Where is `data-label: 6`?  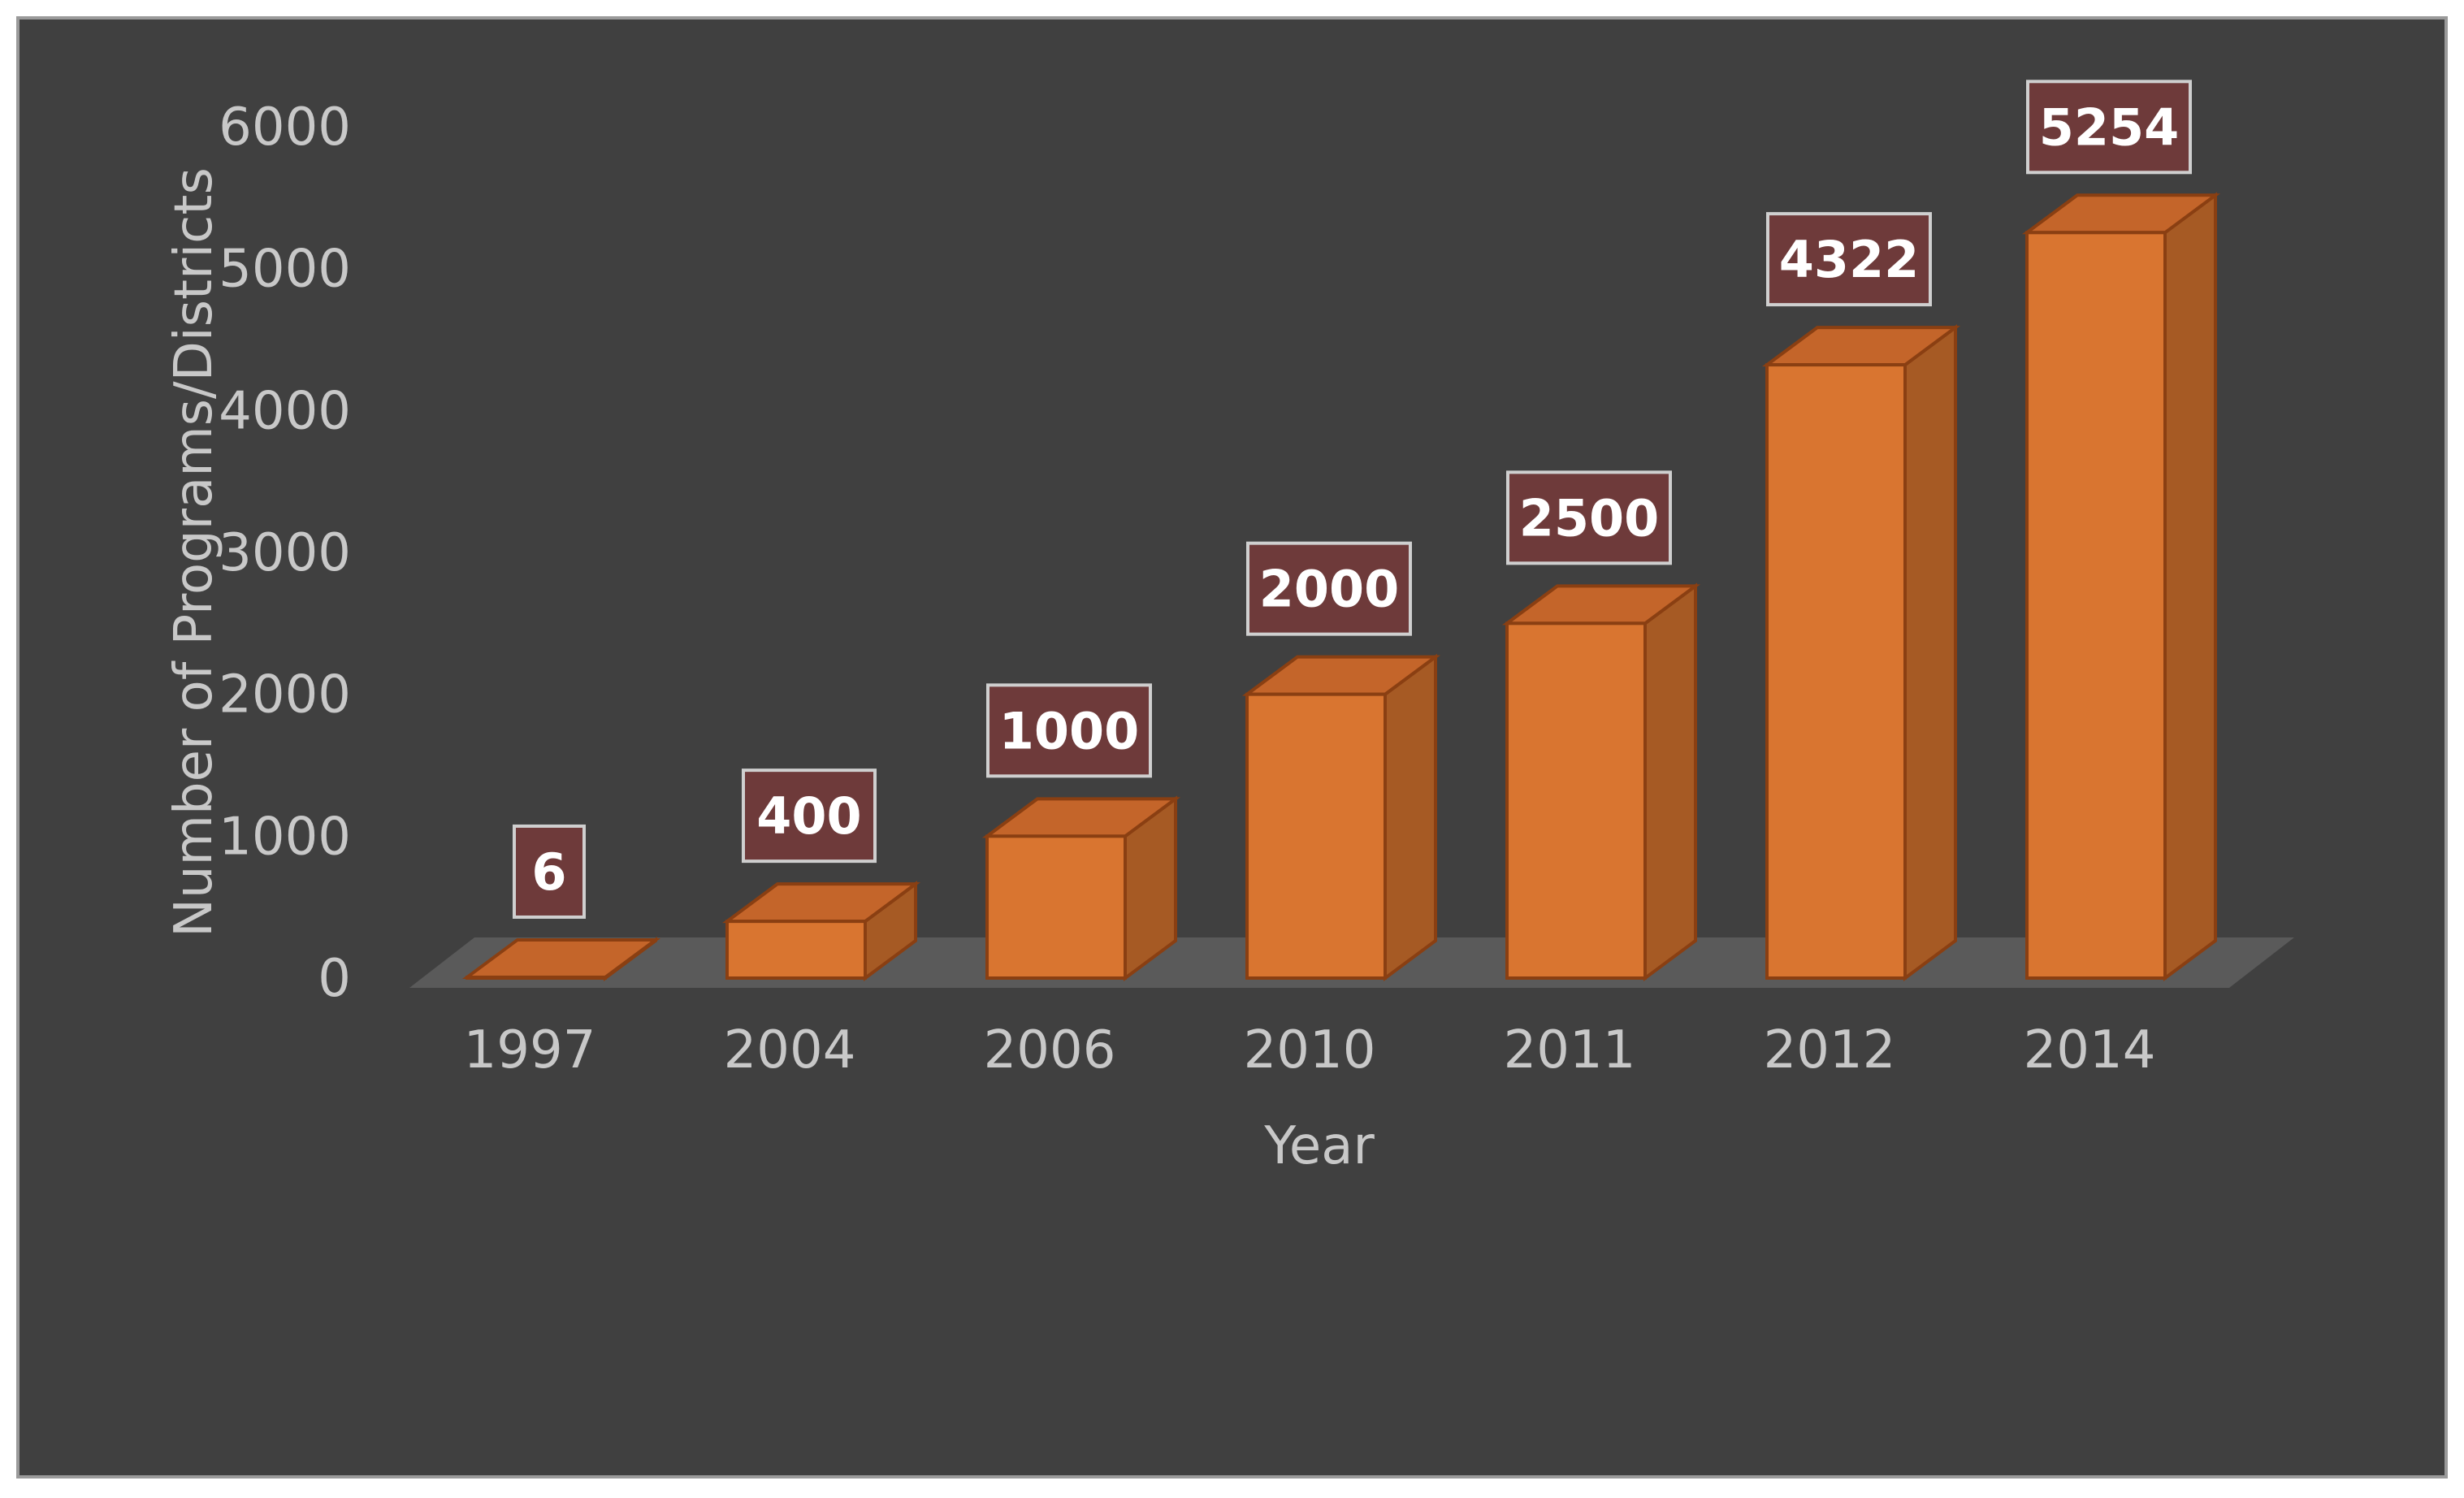 data-label: 6 is located at coordinates (549, 872).